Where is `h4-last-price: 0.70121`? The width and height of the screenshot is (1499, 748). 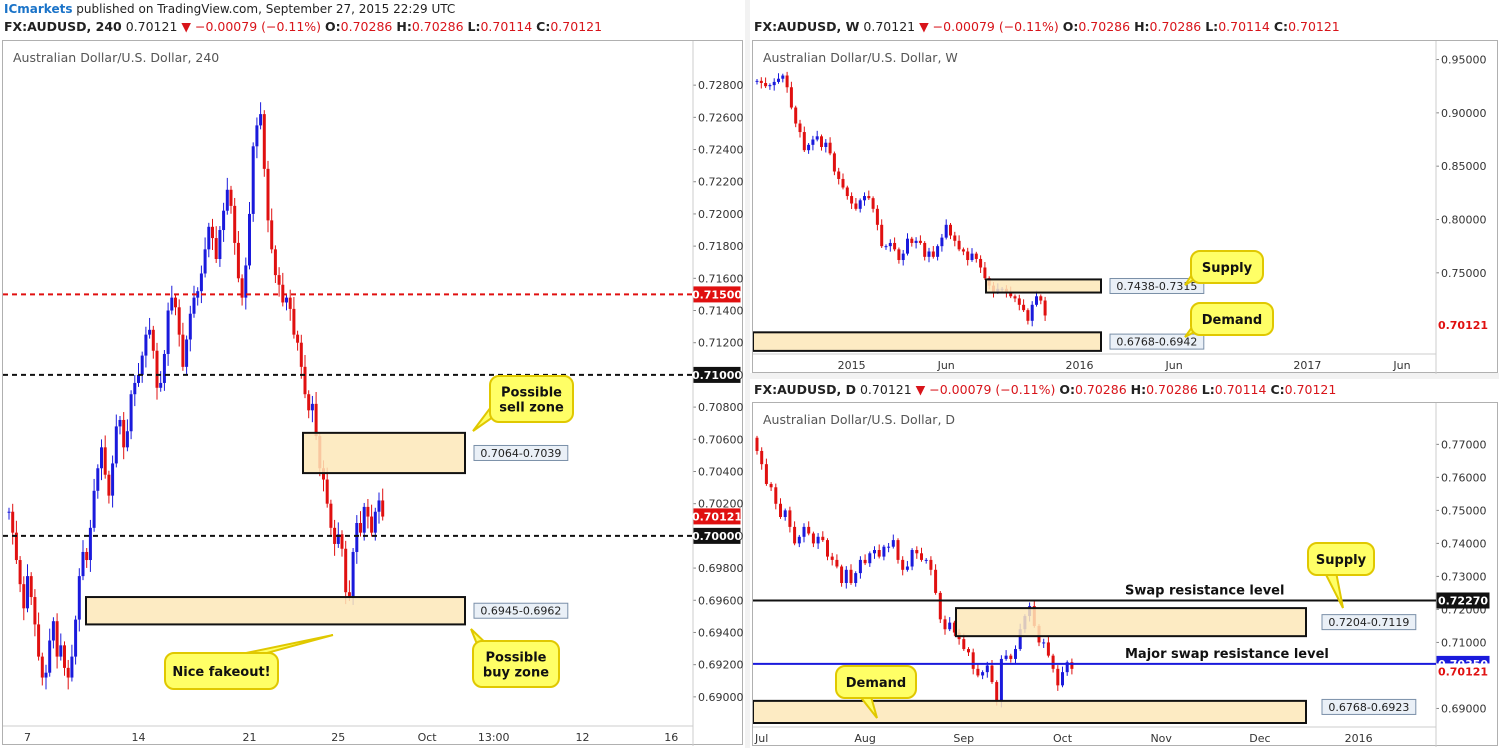 h4-last-price: 0.70121 is located at coordinates (151, 26).